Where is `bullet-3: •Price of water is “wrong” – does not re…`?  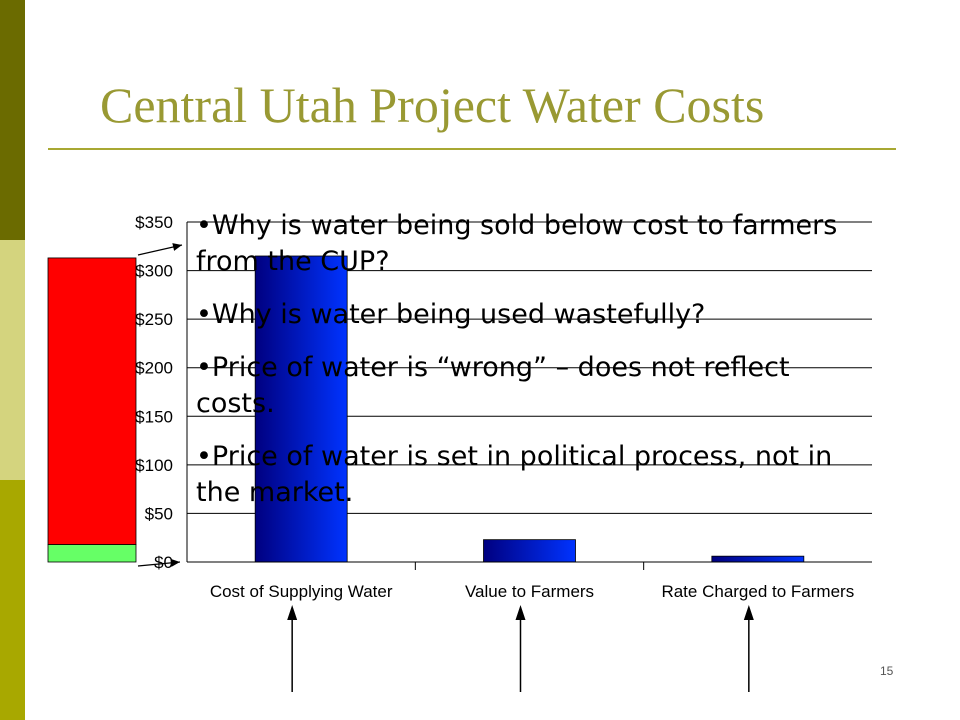
bullet-3: •Price of water is “wrong” – does not re… is located at coordinates (493, 385).